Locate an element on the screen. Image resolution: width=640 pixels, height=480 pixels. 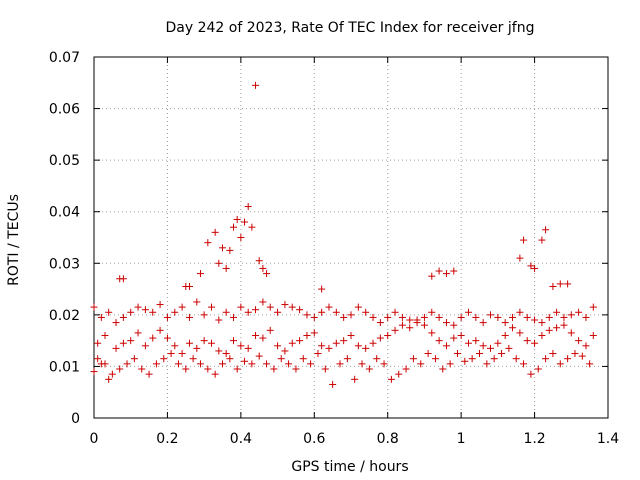
x-tick-label: 0.2 is located at coordinates (167, 439).